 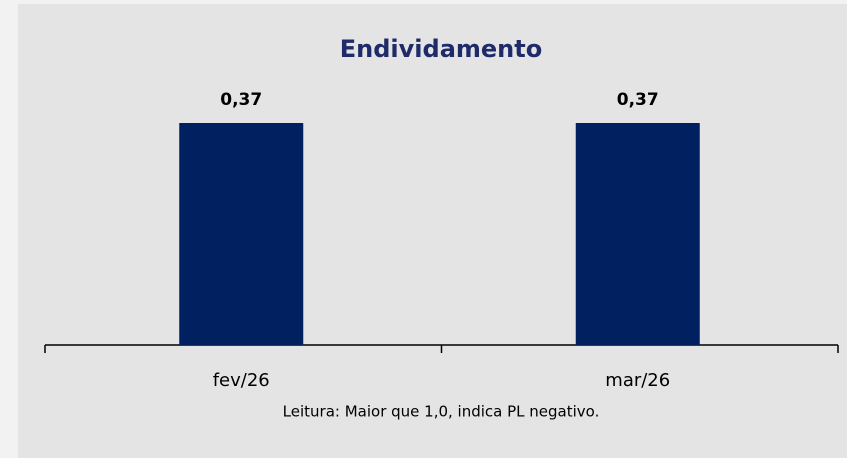 What do you see at coordinates (241, 380) in the screenshot?
I see `x-tick-label: fev/26` at bounding box center [241, 380].